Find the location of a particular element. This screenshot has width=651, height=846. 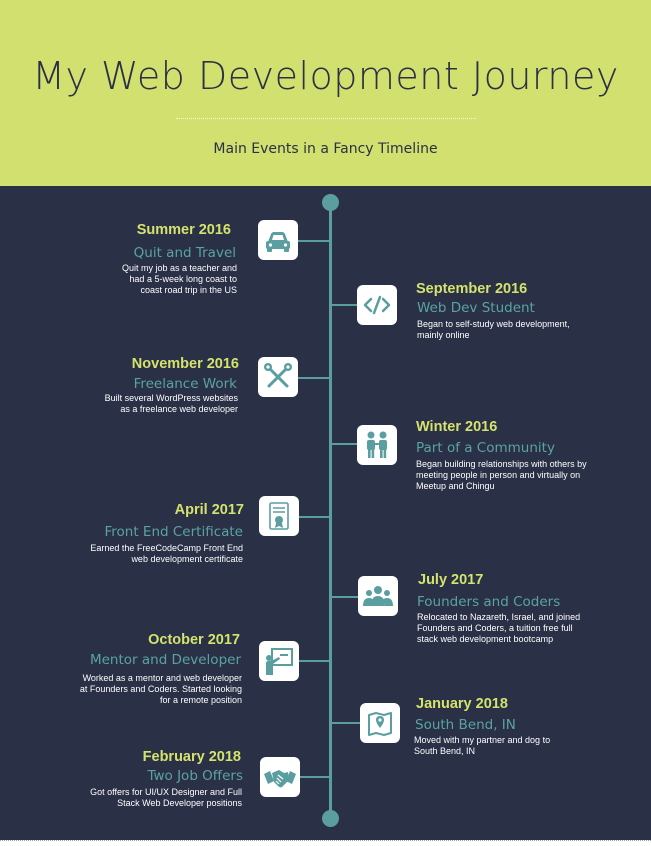

event-title: Quit and Travel is located at coordinates (184, 253).